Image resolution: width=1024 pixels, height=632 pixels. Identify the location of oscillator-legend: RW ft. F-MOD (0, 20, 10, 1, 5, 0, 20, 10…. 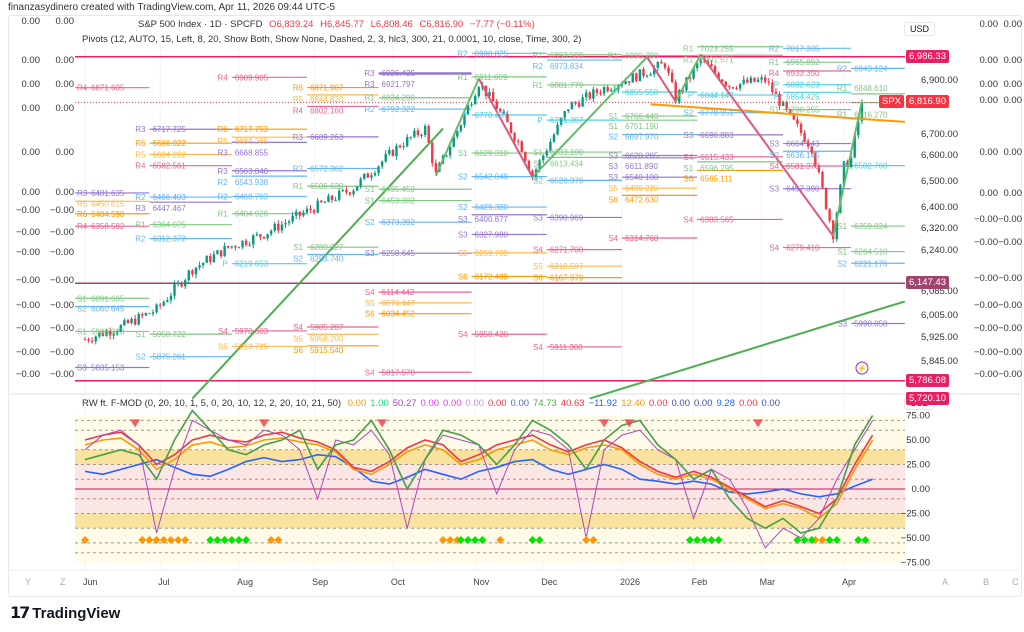
(433, 403).